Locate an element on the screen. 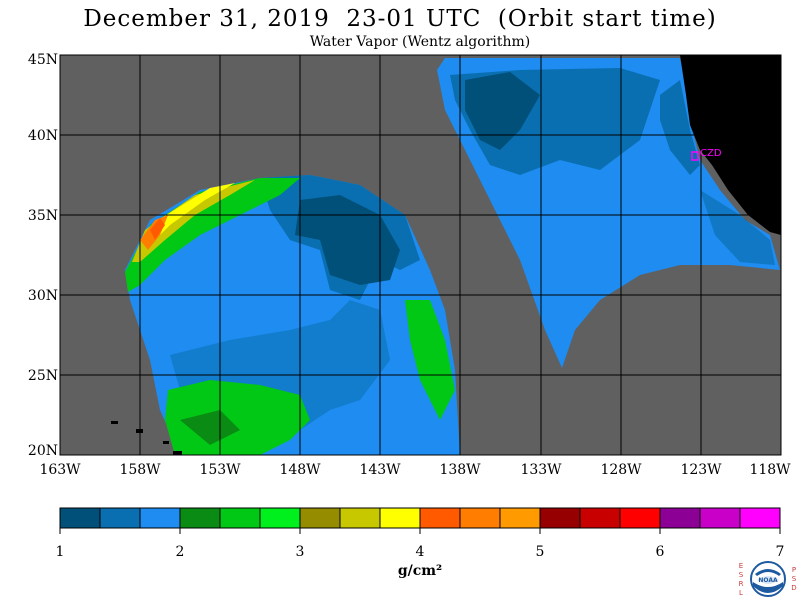 This screenshot has height=600, width=800. lat-label-40n: 40N is located at coordinates (42, 136).